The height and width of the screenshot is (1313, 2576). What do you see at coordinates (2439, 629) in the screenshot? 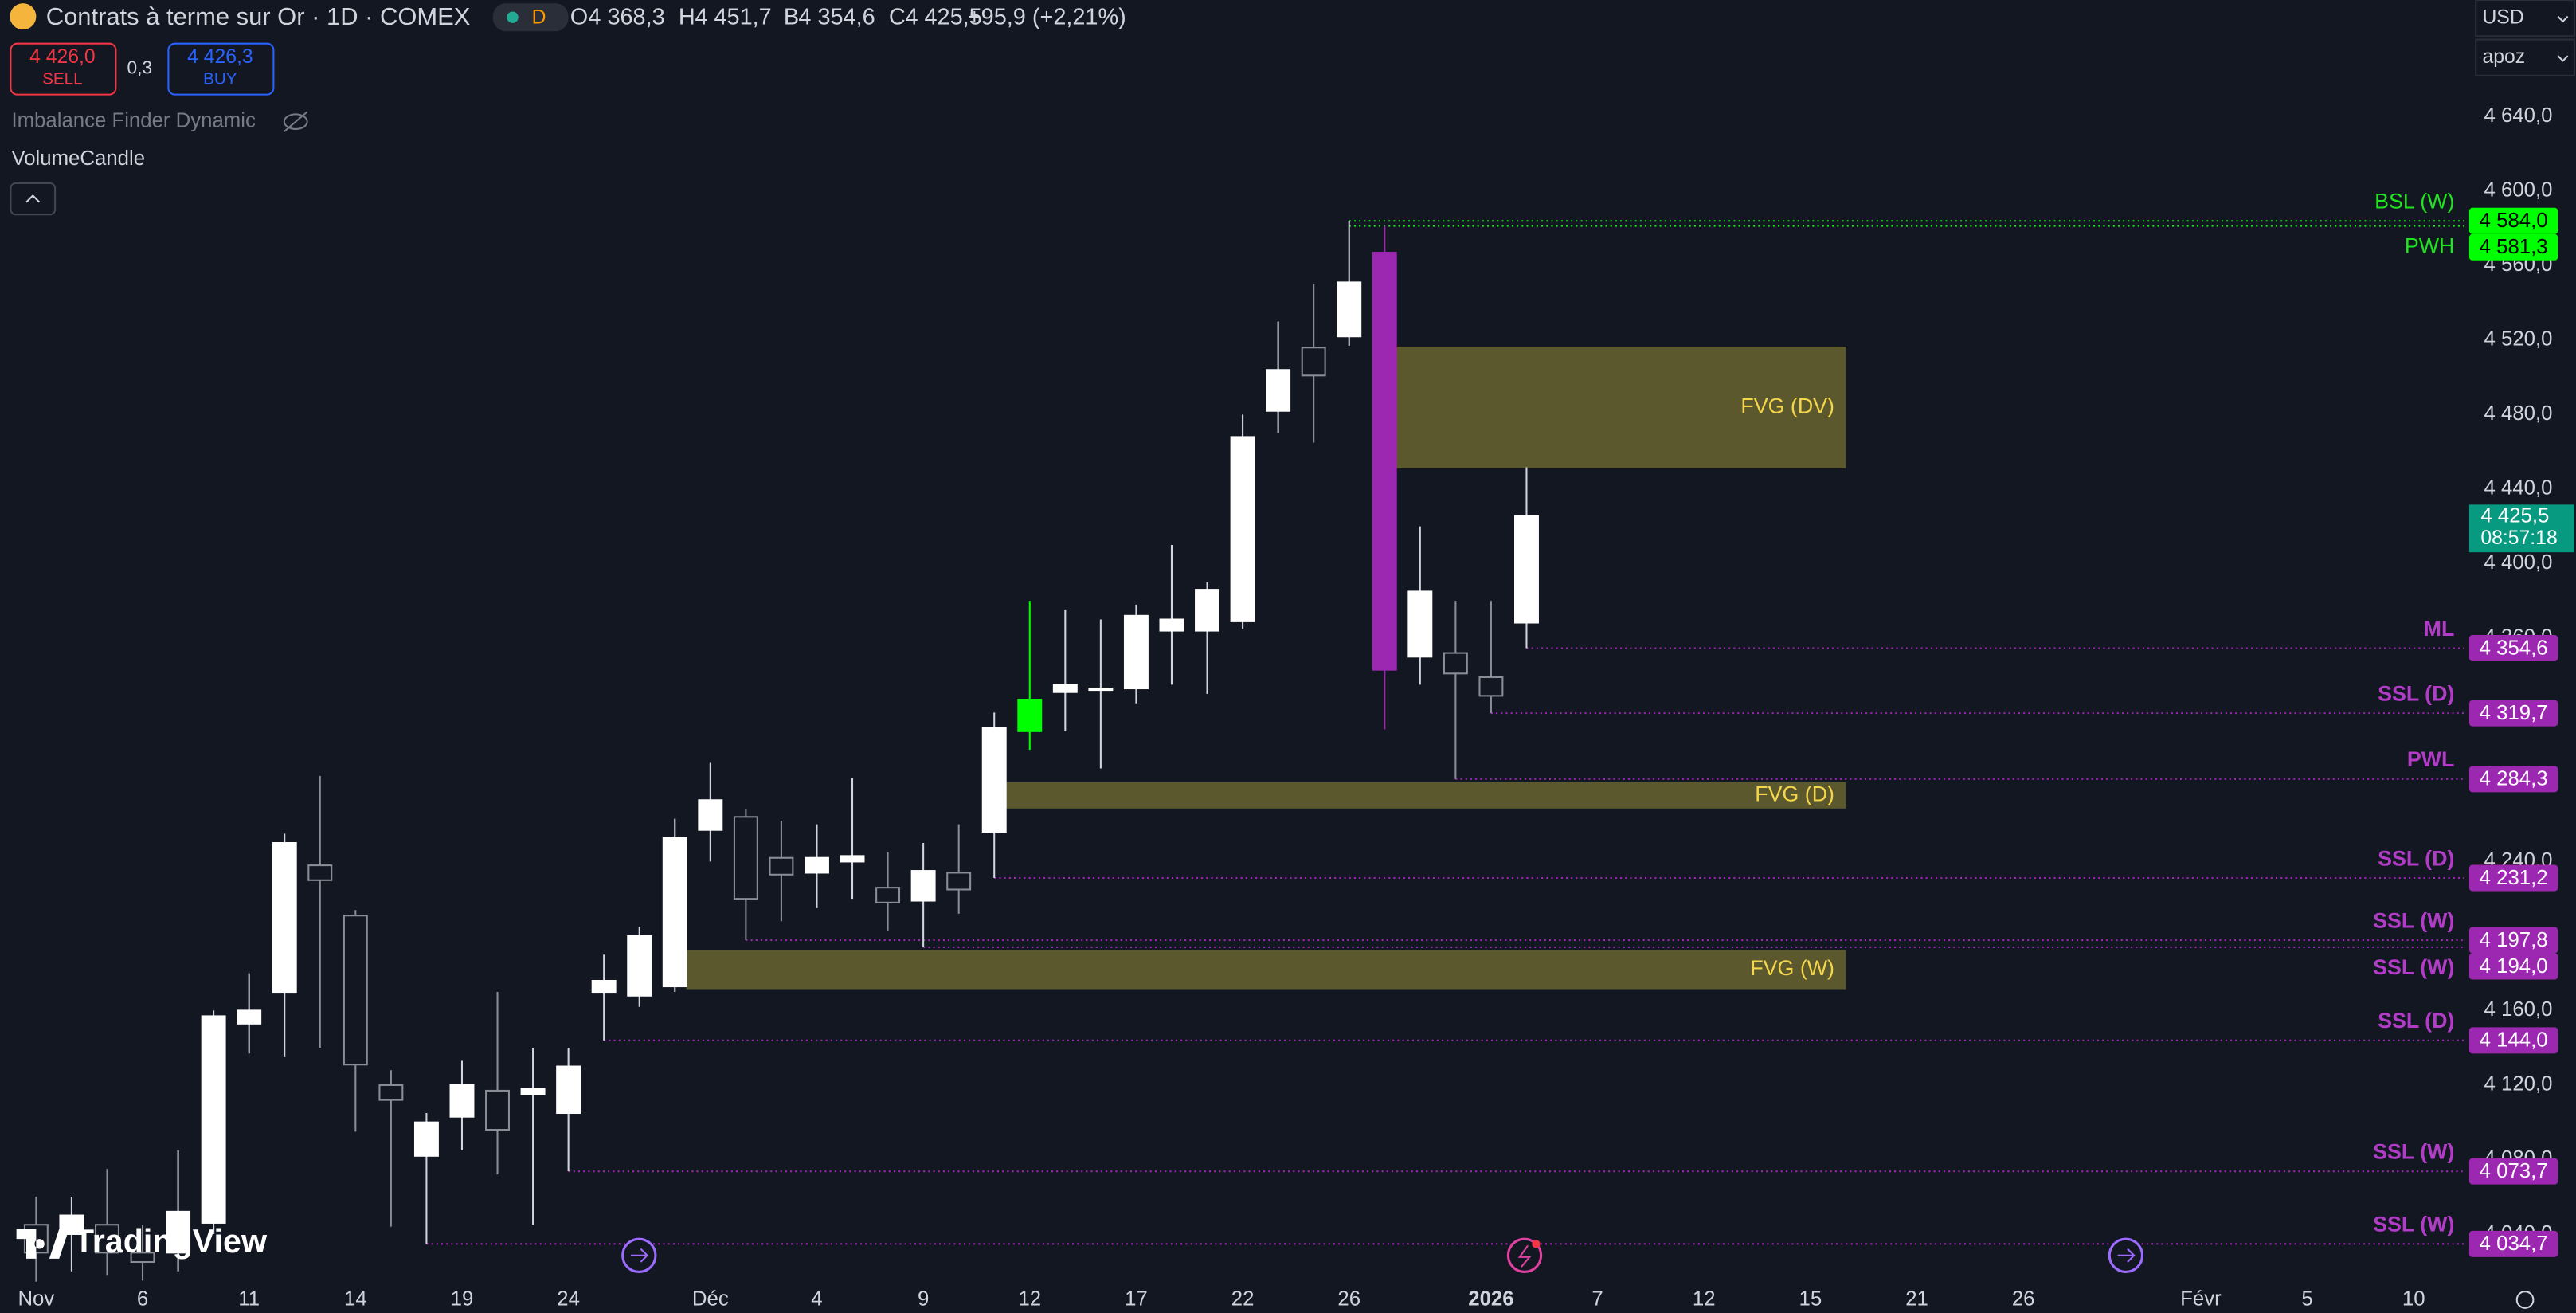
I see `level-label: ML` at bounding box center [2439, 629].